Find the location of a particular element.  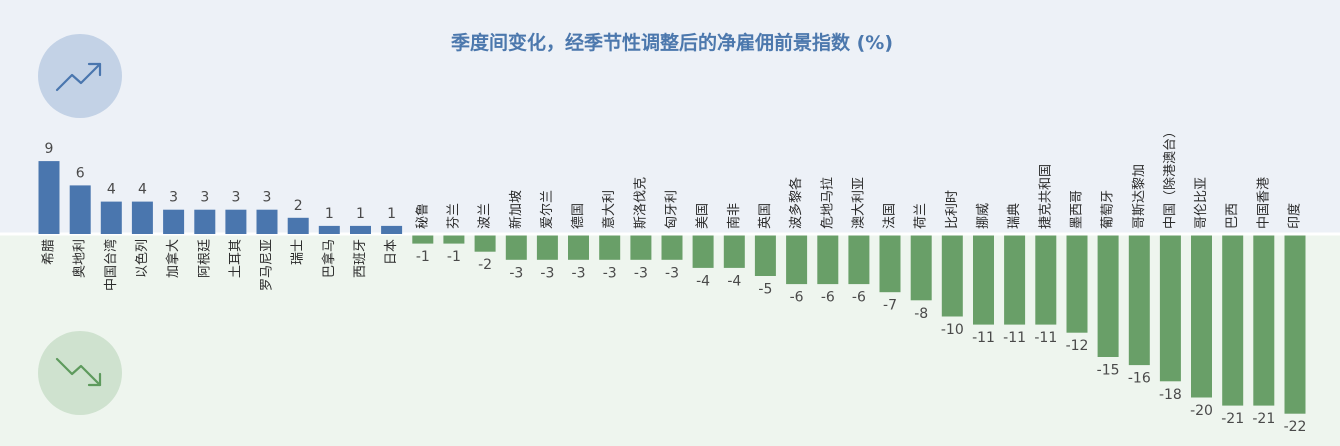

category-label: 葡萄牙 is located at coordinates (1108, 209).